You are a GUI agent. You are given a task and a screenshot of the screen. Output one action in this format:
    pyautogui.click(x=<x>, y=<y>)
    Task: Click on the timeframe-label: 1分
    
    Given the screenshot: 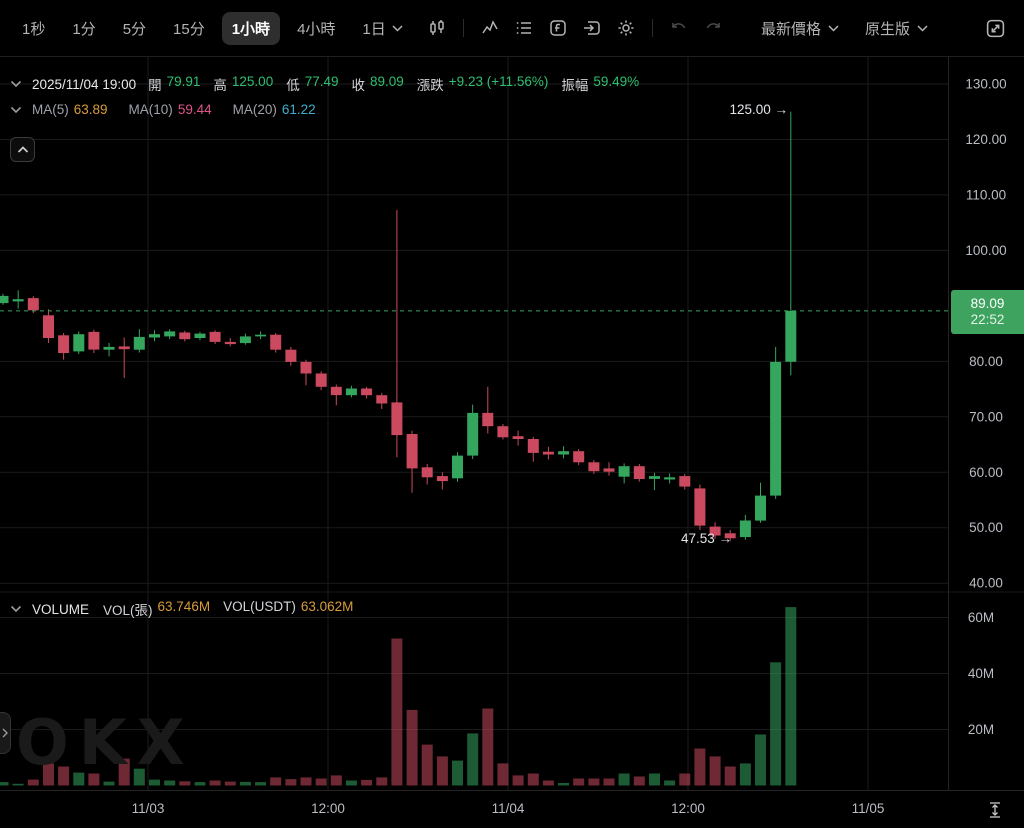 What is the action you would take?
    pyautogui.click(x=84, y=29)
    